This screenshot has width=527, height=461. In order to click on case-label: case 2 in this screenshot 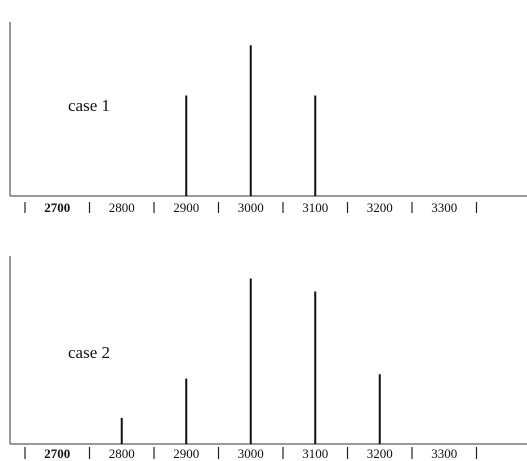, I will do `click(89, 352)`.